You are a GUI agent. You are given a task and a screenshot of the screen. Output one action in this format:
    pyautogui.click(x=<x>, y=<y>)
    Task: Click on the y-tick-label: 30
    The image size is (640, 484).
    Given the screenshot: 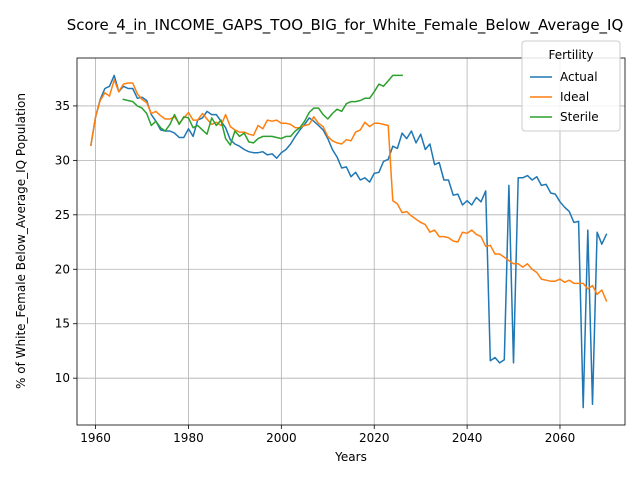 What is the action you would take?
    pyautogui.click(x=62, y=160)
    